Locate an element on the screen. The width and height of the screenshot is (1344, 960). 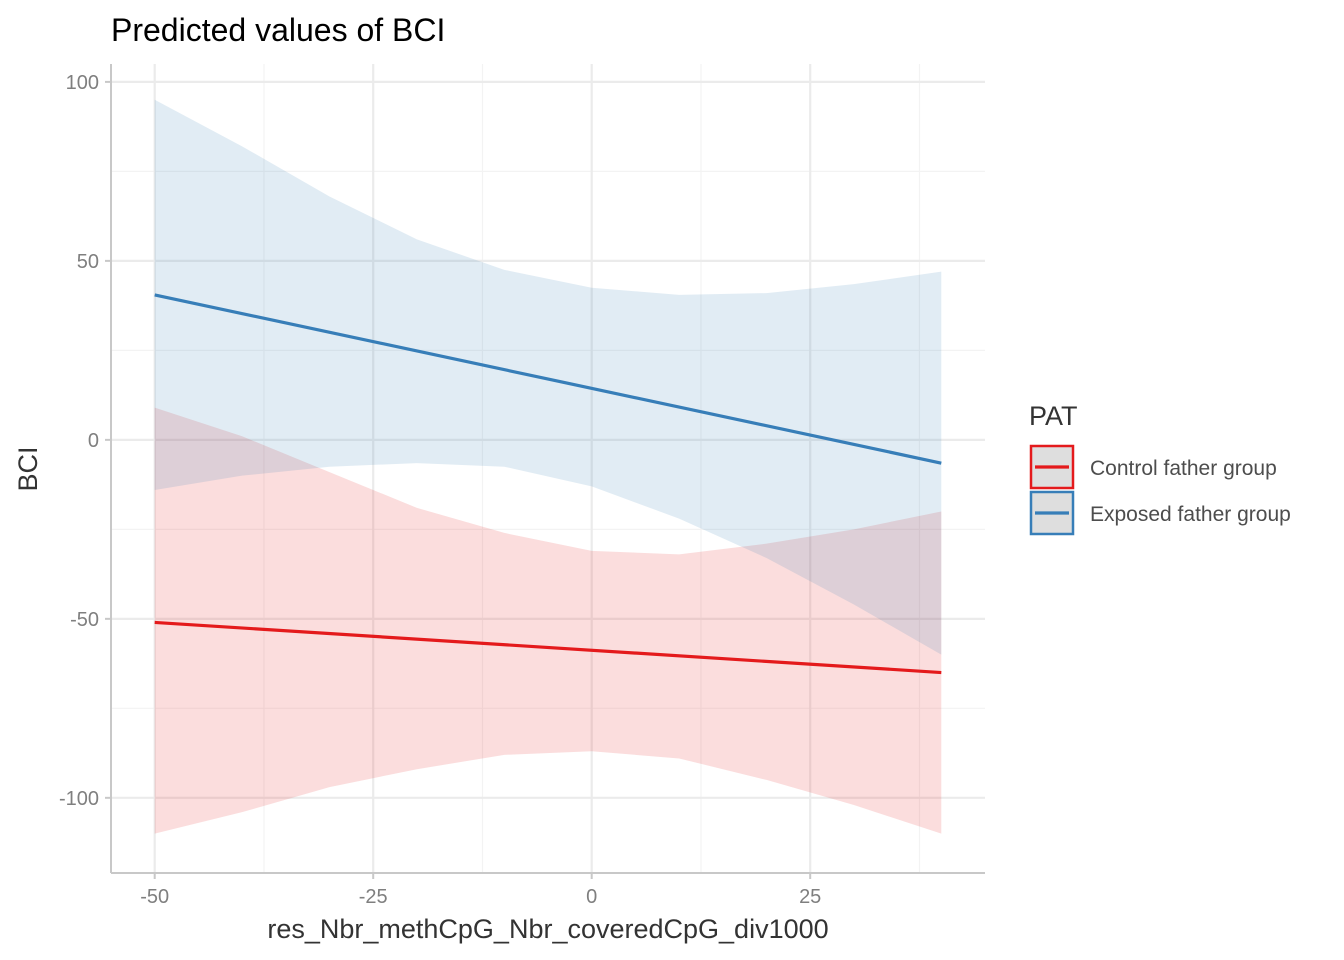
x-tick-label: 0 is located at coordinates (591, 897).